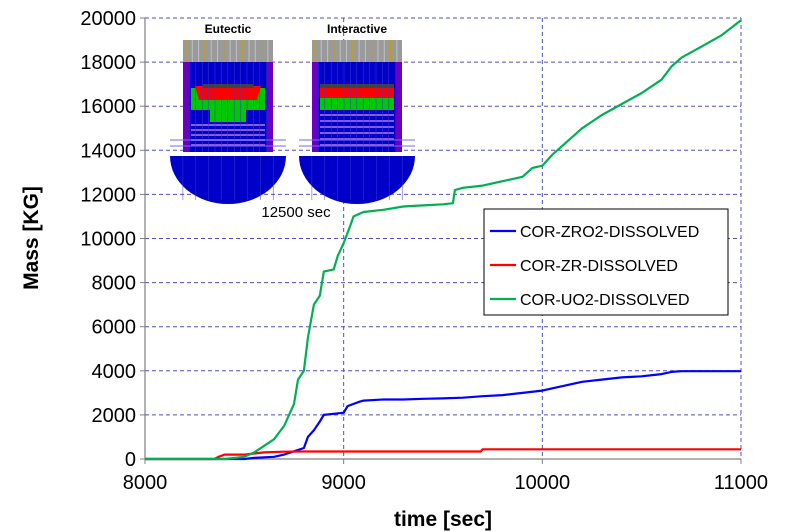 Image resolution: width=792 pixels, height=532 pixels. Describe the element at coordinates (357, 29) in the screenshot. I see `inset-title: Interactive` at that location.